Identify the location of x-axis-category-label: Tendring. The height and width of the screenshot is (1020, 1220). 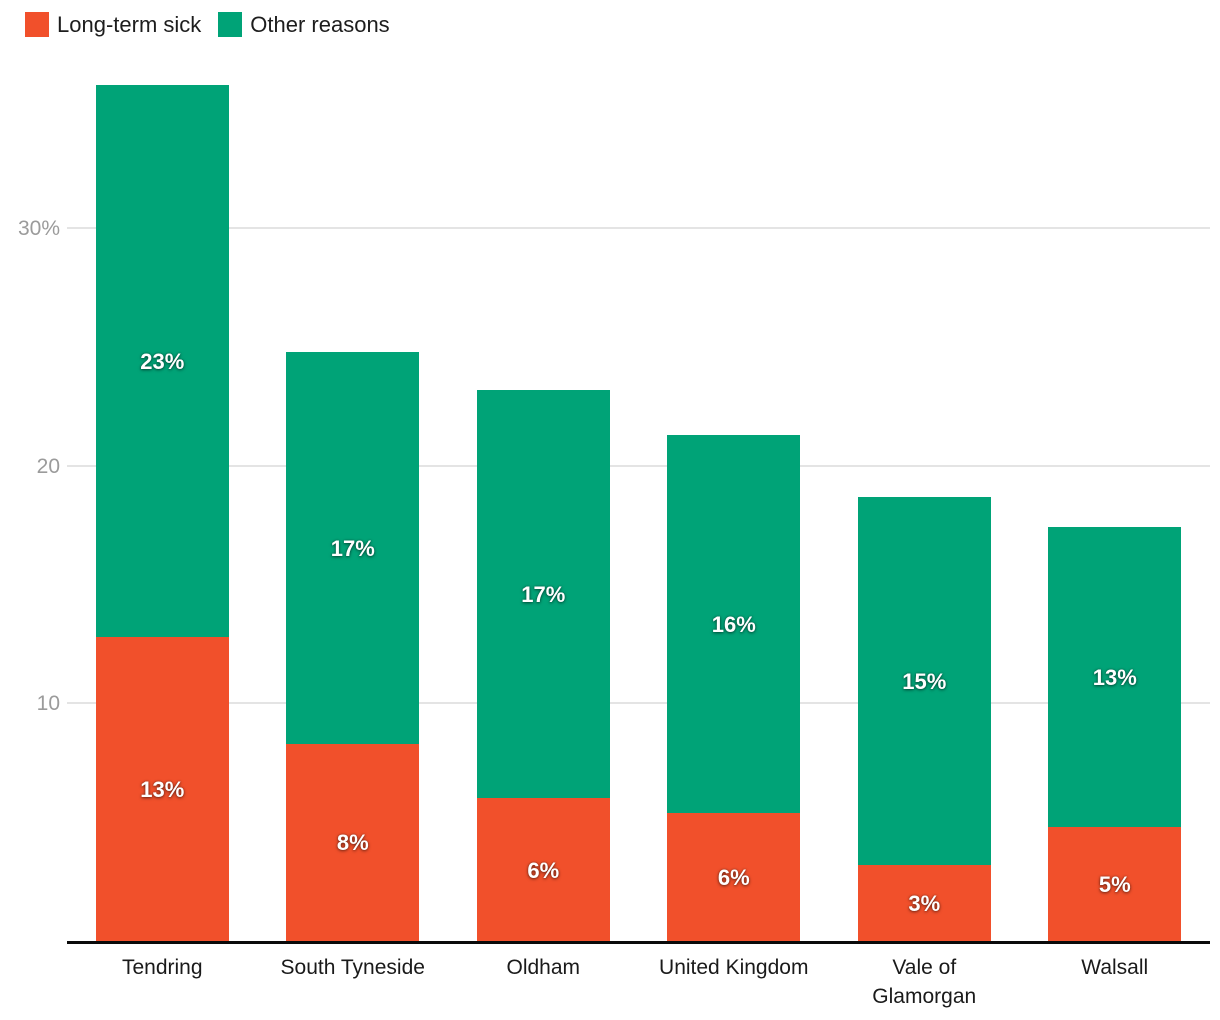
(162, 967).